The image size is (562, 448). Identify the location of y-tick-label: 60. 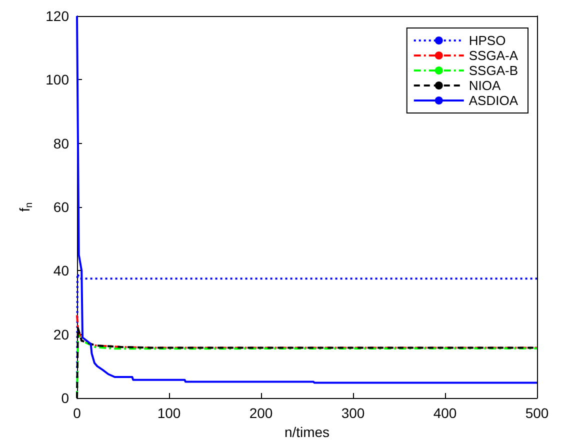
(61, 207).